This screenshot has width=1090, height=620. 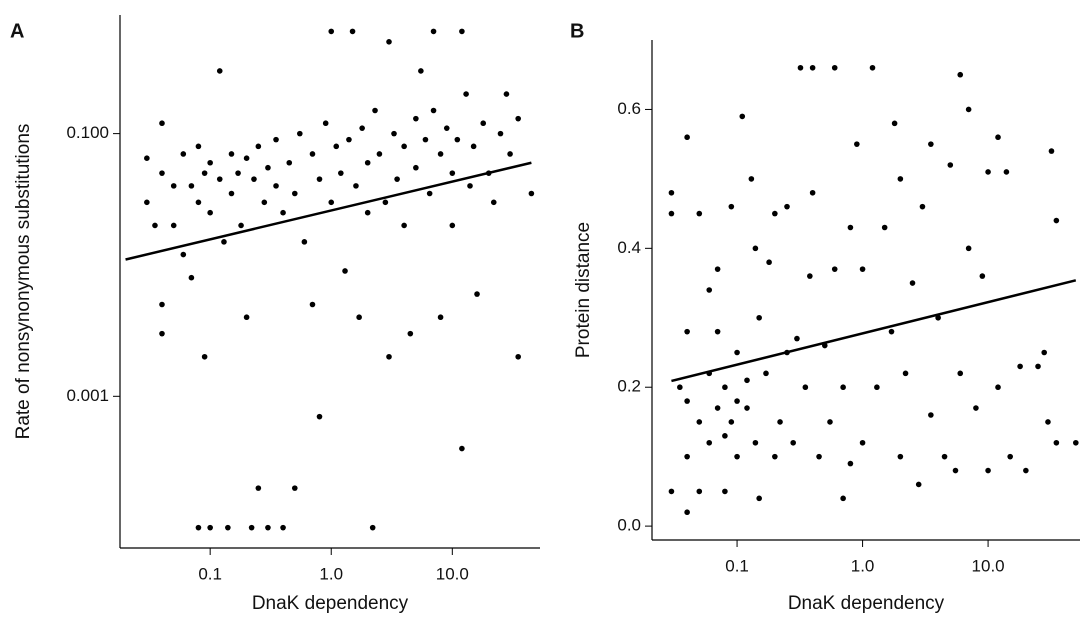 I want to click on y-axis-label: Rate of nonsynonymous substitutions, so click(x=23, y=282).